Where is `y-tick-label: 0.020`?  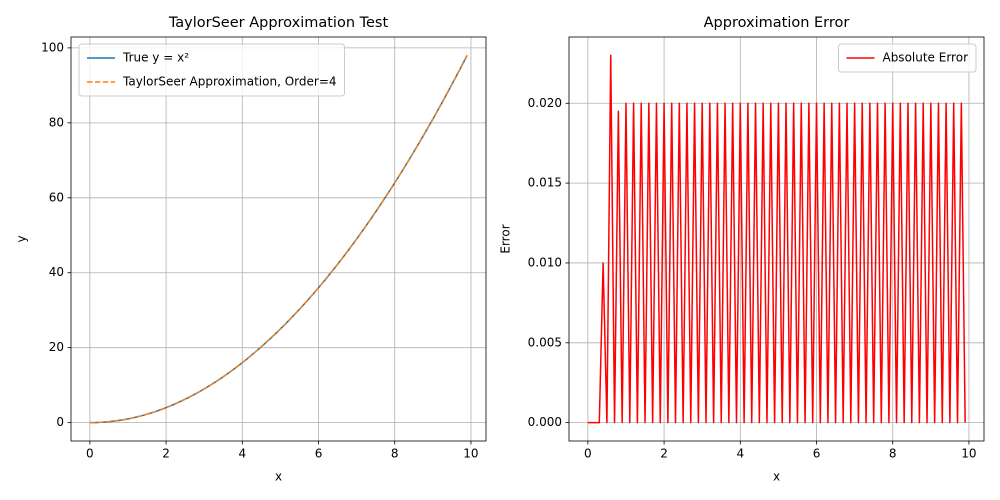 y-tick-label: 0.020 is located at coordinates (545, 103).